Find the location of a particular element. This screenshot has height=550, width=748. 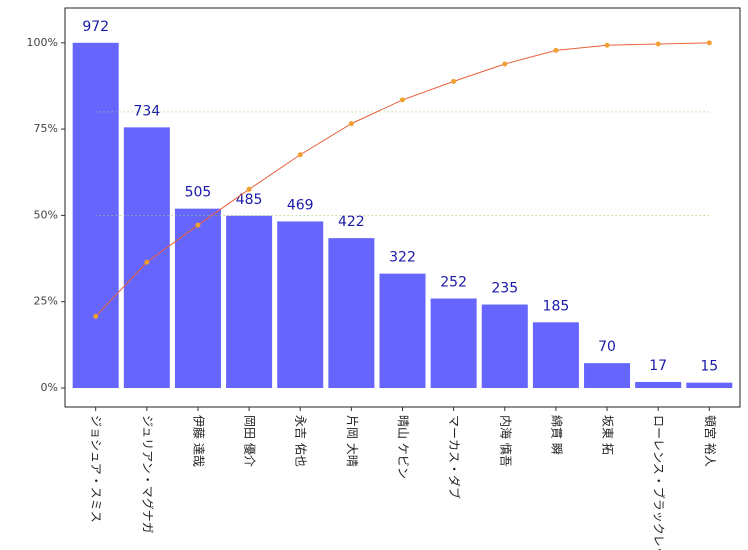

x-tick-label: マーカス・ダブ is located at coordinates (454, 457).